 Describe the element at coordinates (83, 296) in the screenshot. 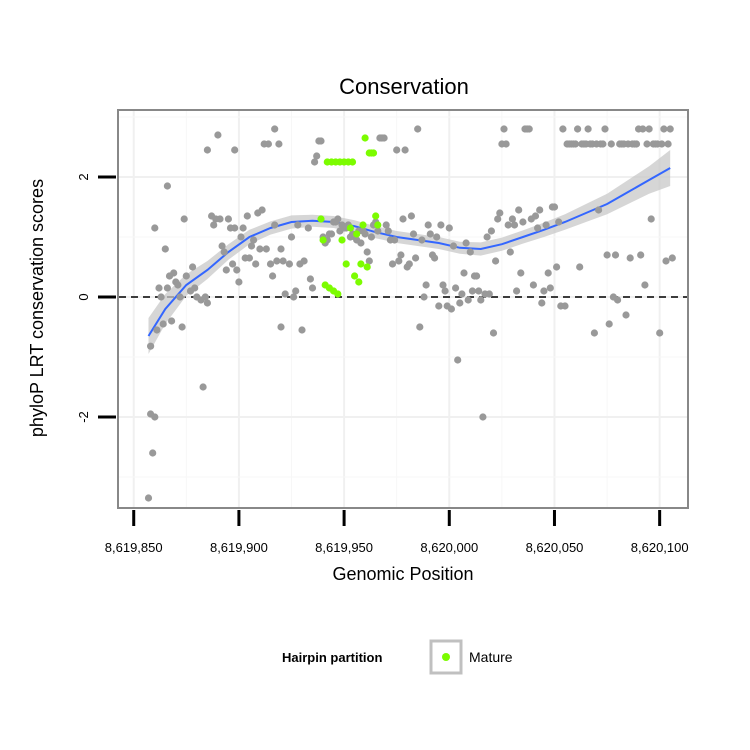

I see `y-tick-label: 0` at that location.